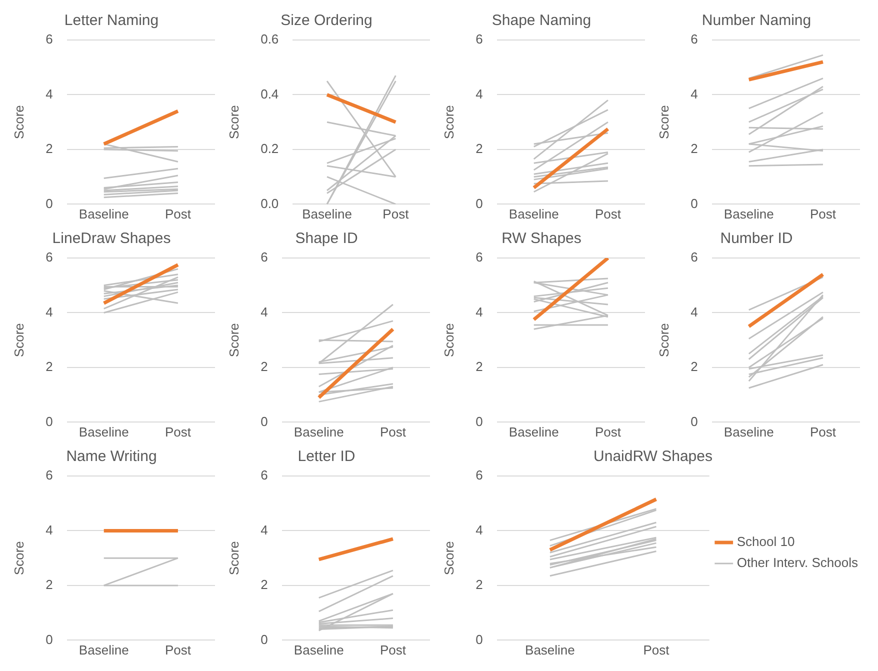 Image resolution: width=878 pixels, height=671 pixels. I want to click on y-tick-label: 0.0, so click(269, 203).